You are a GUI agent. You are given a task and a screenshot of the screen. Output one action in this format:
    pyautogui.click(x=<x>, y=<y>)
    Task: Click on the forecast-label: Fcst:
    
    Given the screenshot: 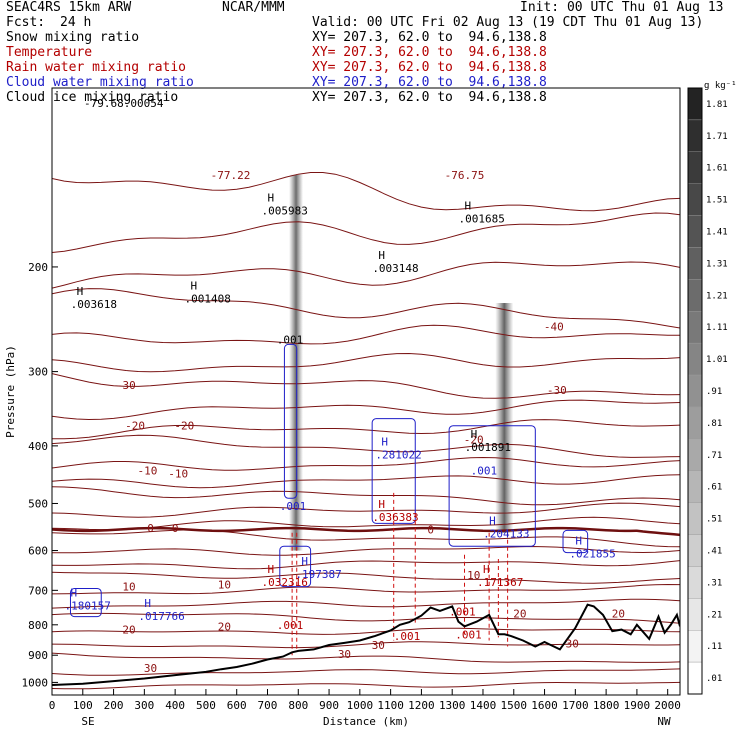 What is the action you would take?
    pyautogui.click(x=26, y=22)
    